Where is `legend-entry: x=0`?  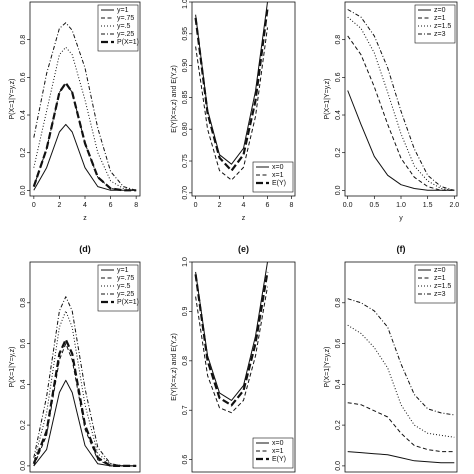 legend-entry: x=0 is located at coordinates (278, 443).